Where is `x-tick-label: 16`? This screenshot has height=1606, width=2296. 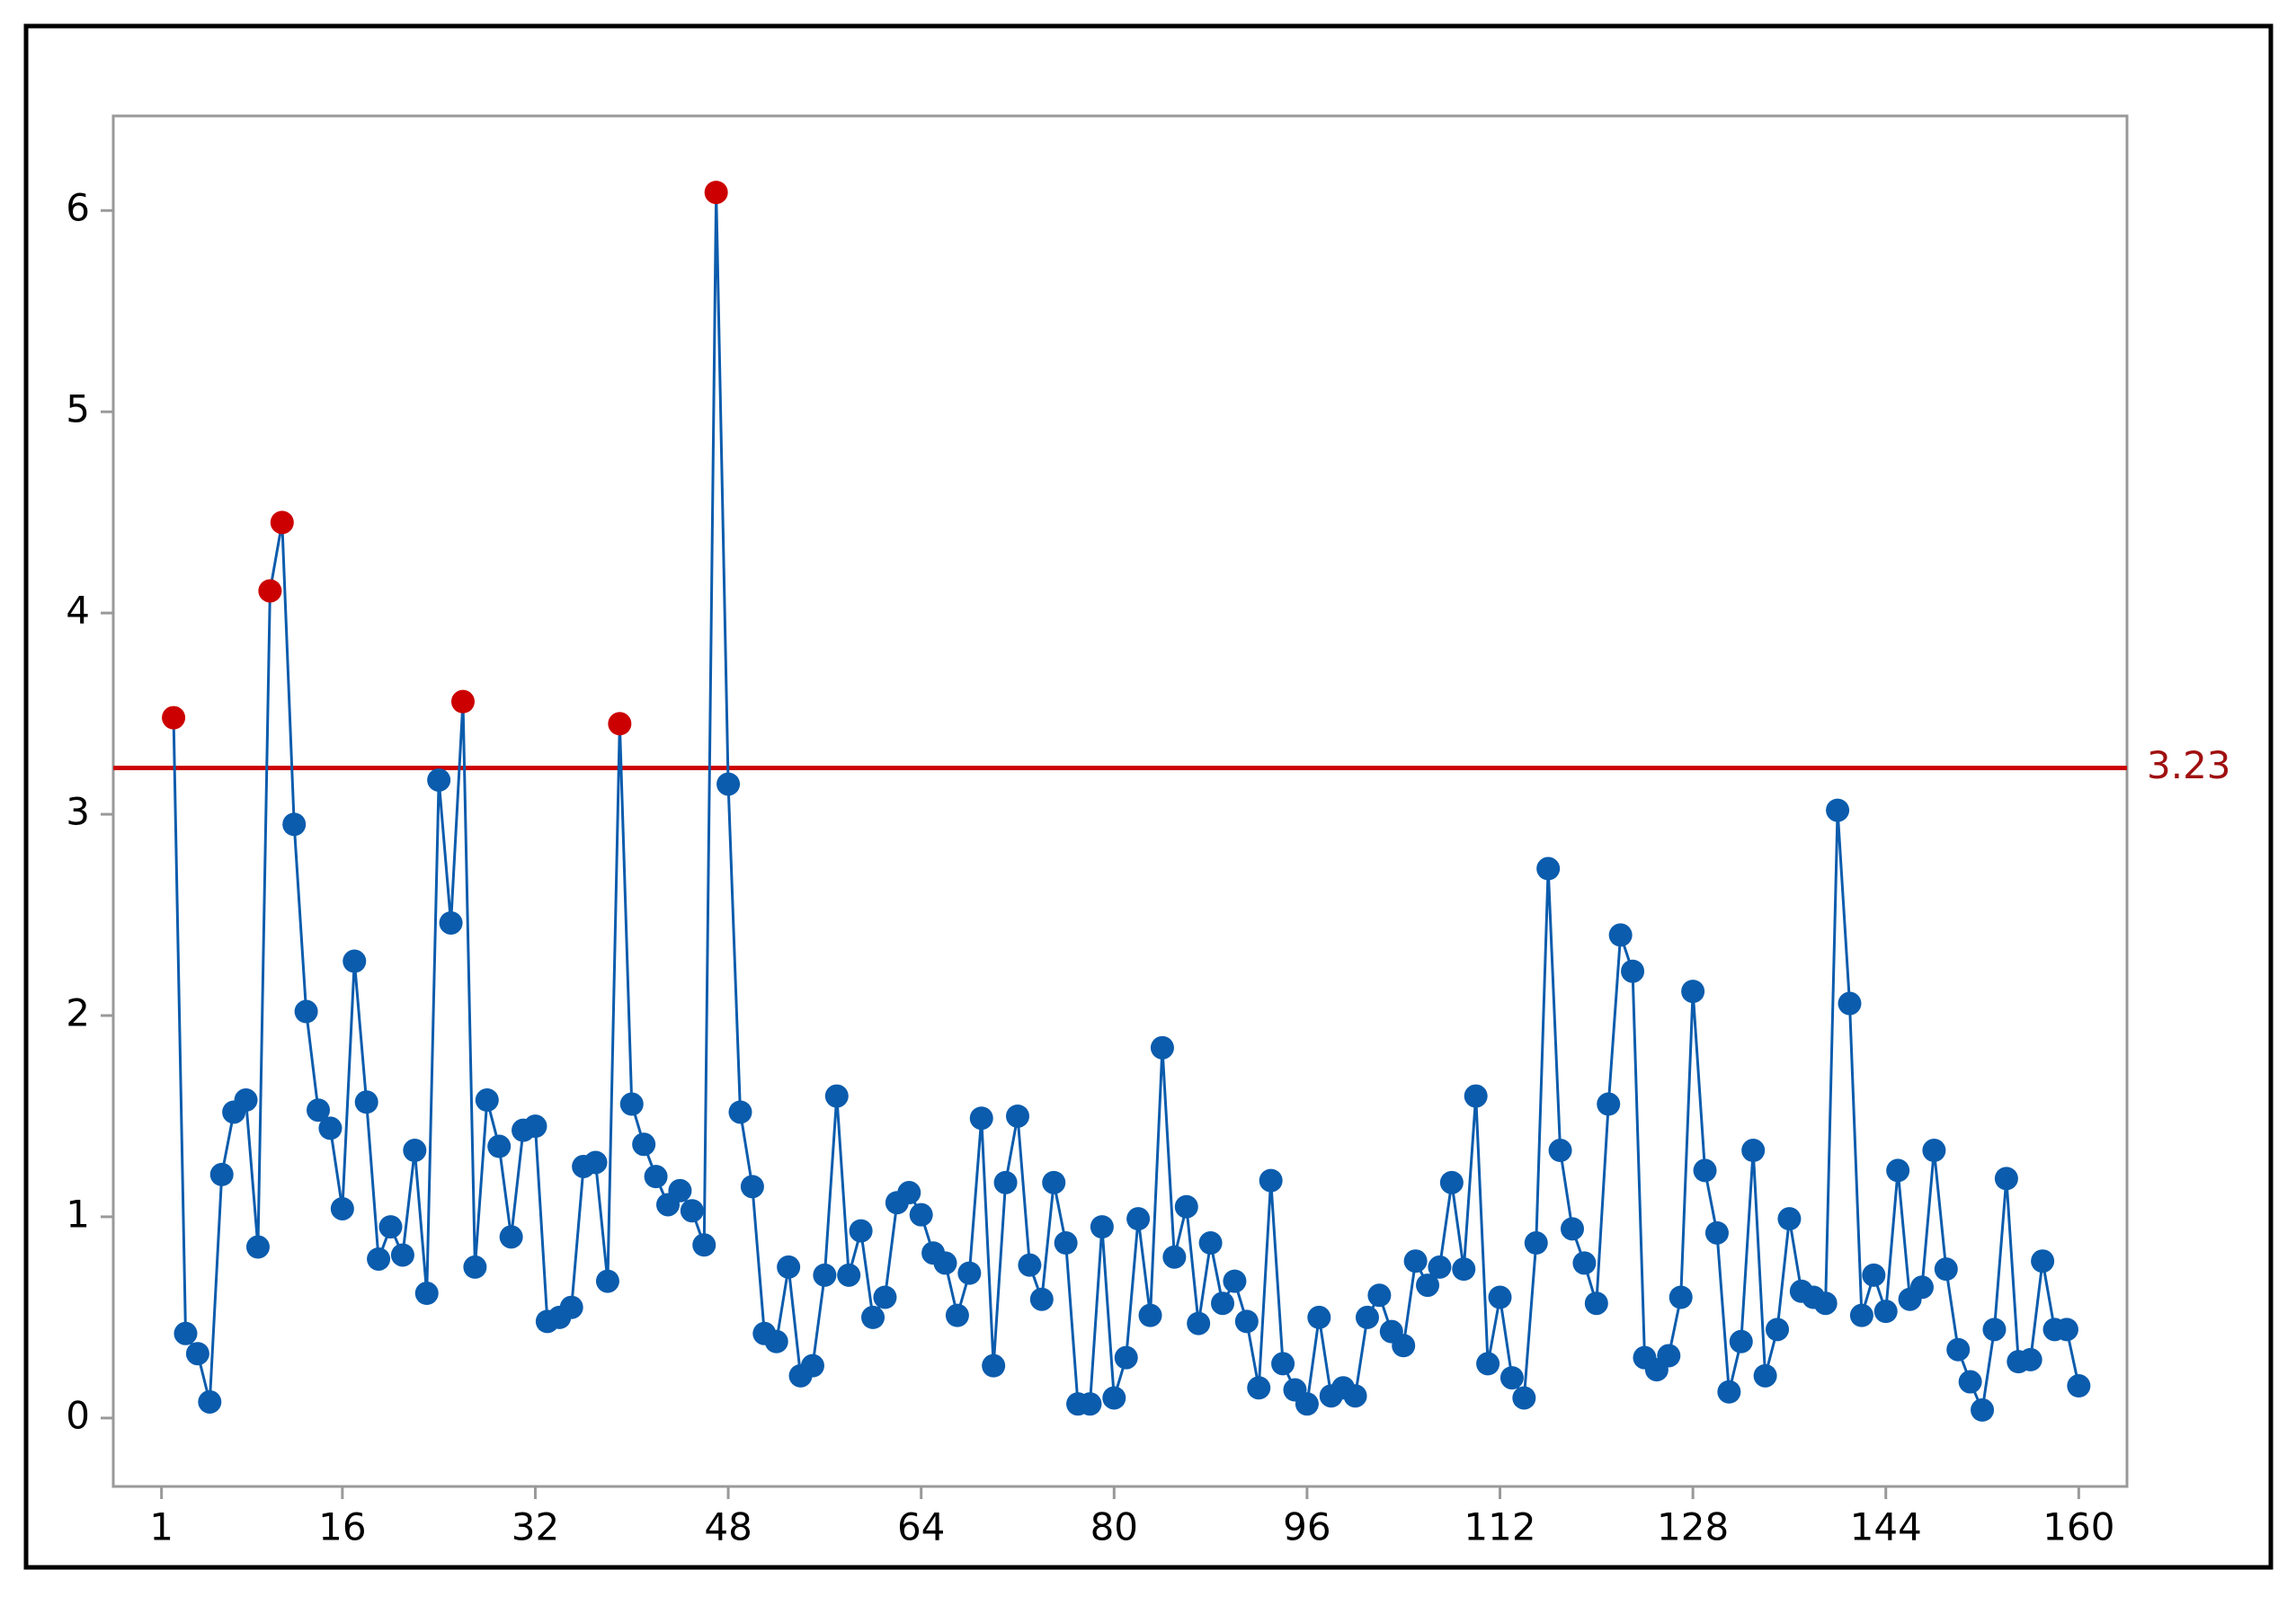 x-tick-label: 16 is located at coordinates (342, 1527).